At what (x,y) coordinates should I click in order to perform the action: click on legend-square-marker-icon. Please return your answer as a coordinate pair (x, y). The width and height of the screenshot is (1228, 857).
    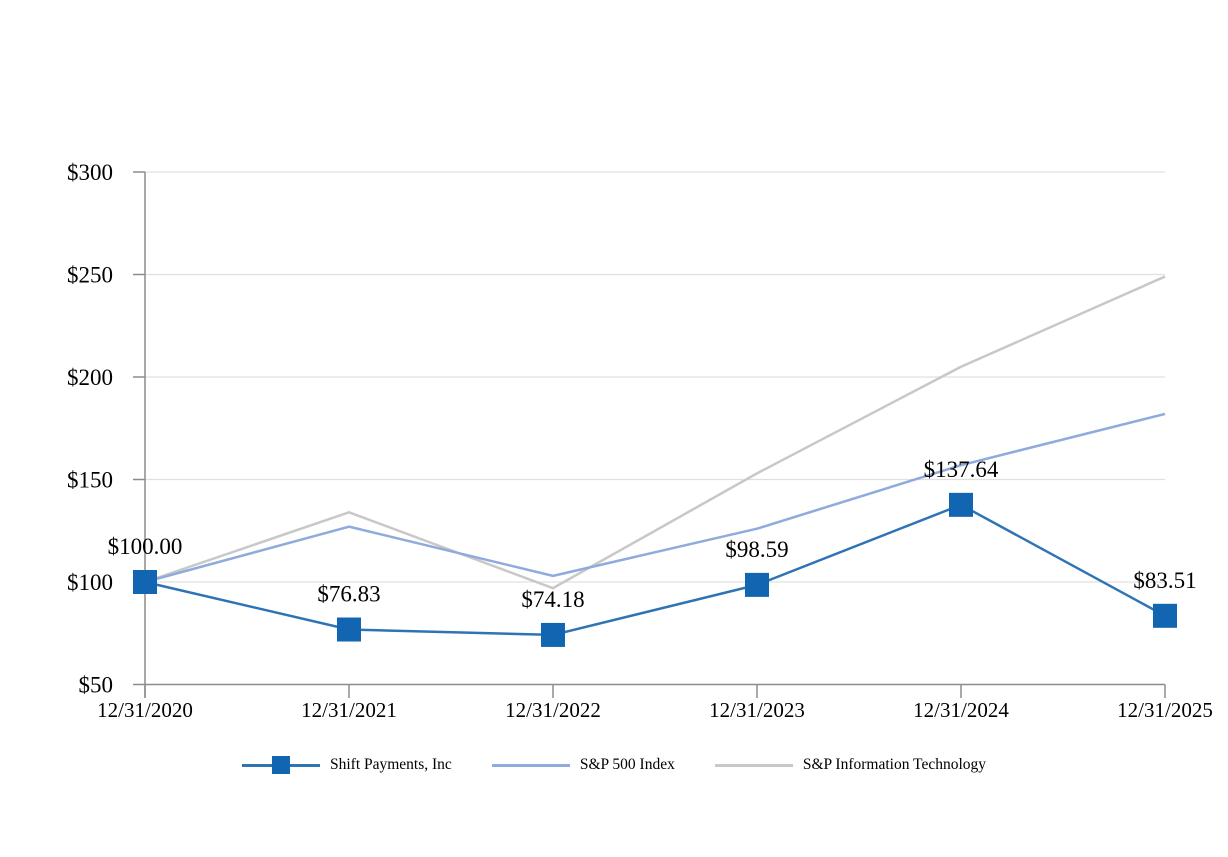
    Looking at the image, I should click on (280, 765).